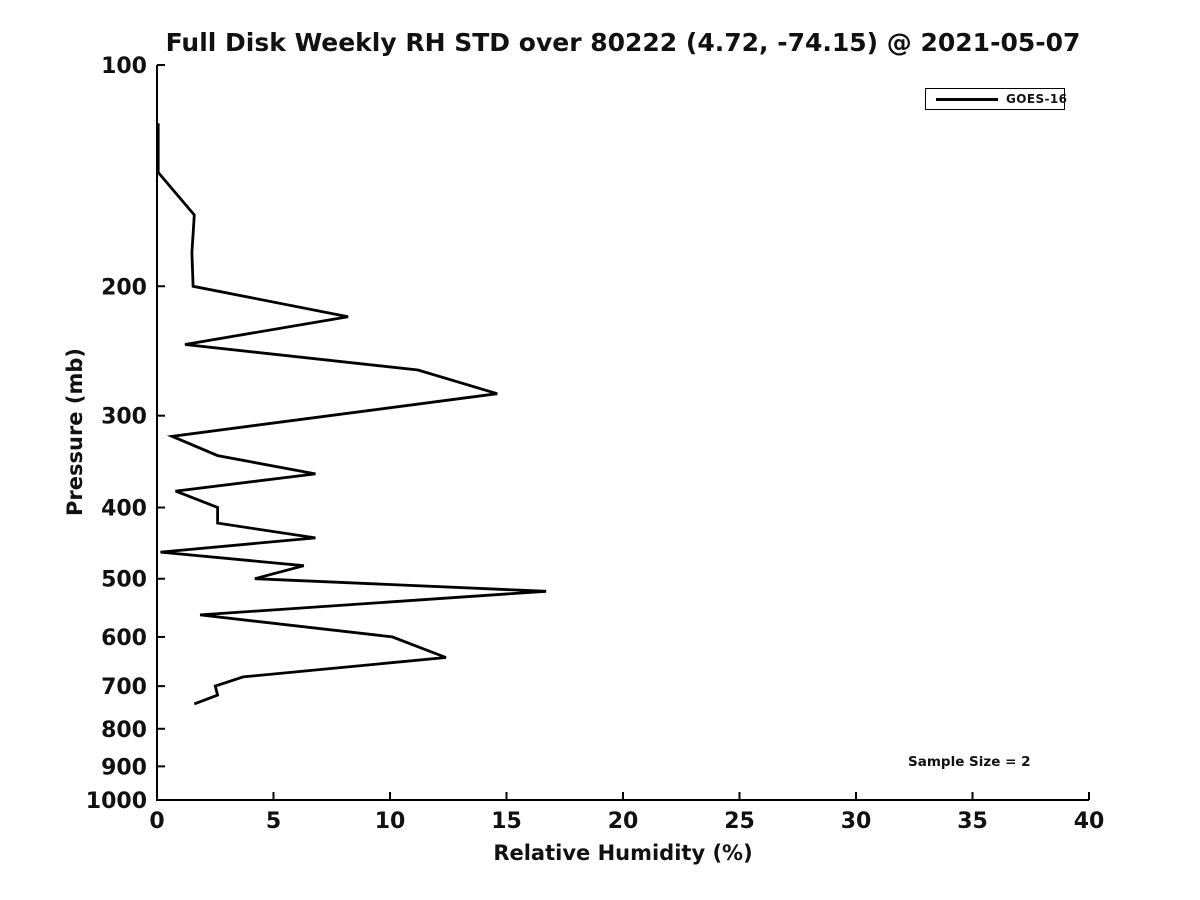 This screenshot has width=1200, height=900. Describe the element at coordinates (124, 580) in the screenshot. I see `y-tick-label: 500` at that location.